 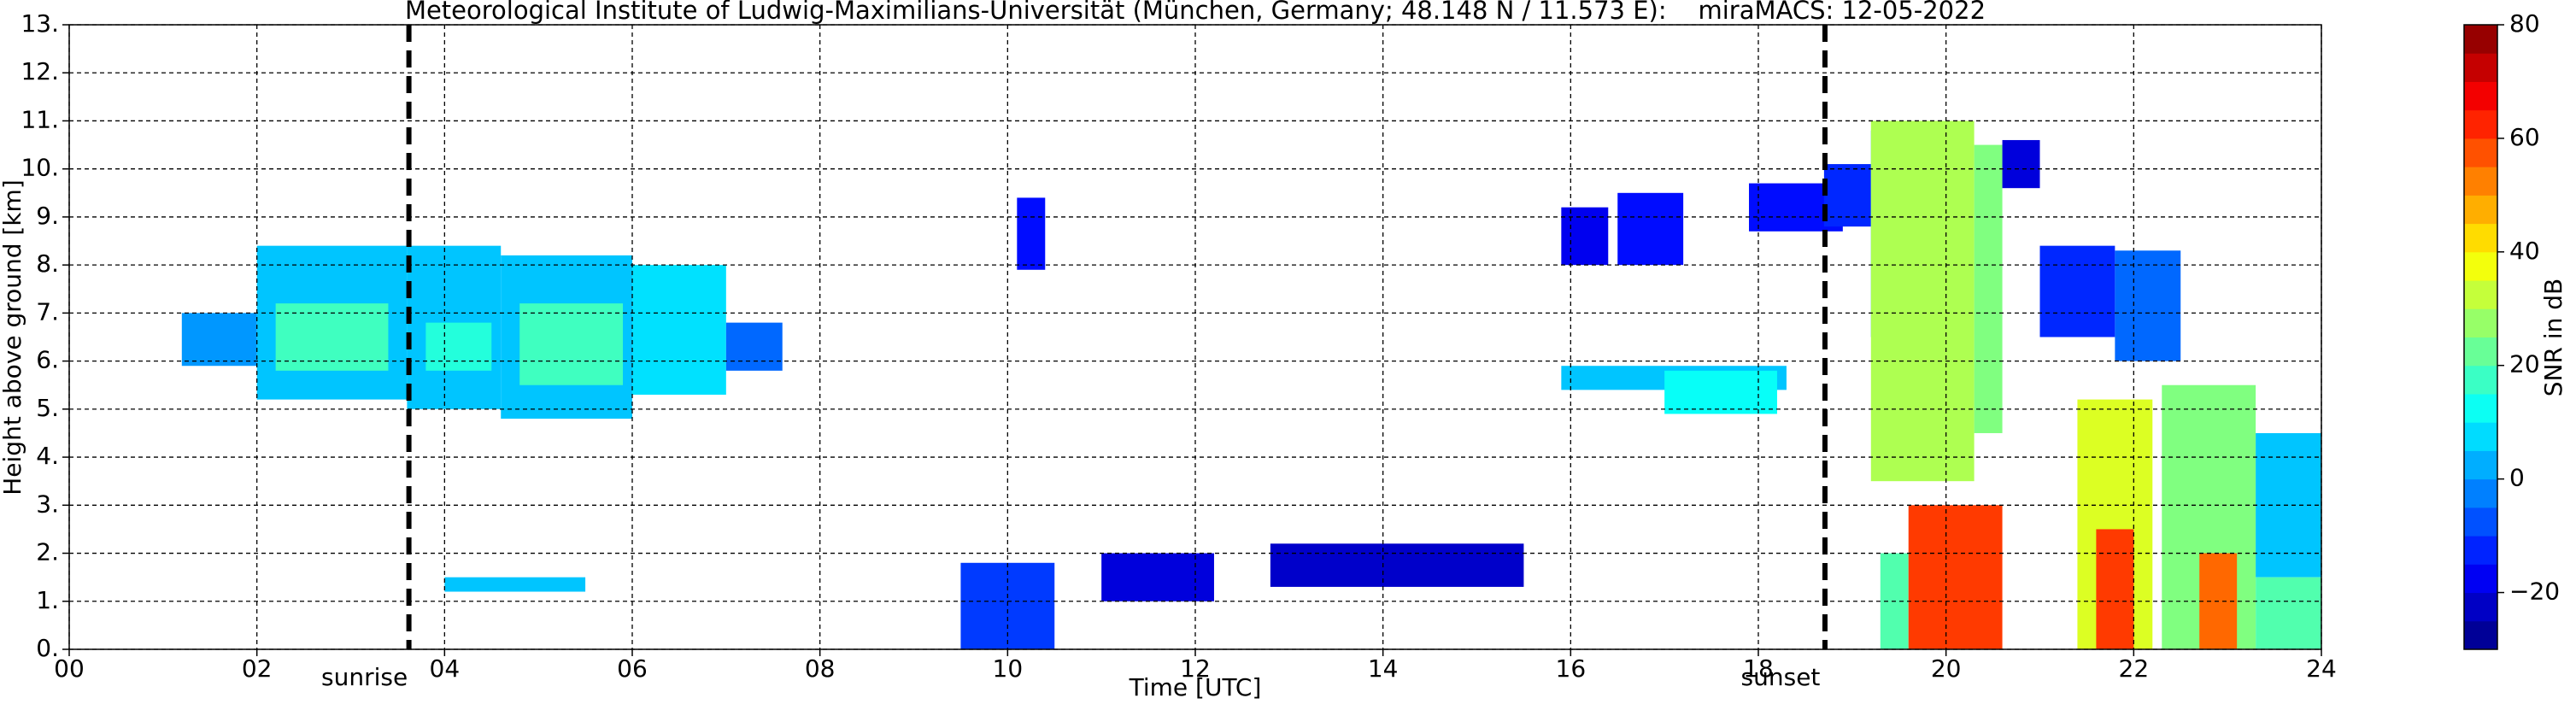 What do you see at coordinates (47, 408) in the screenshot?
I see `y-tick-label: 5.` at bounding box center [47, 408].